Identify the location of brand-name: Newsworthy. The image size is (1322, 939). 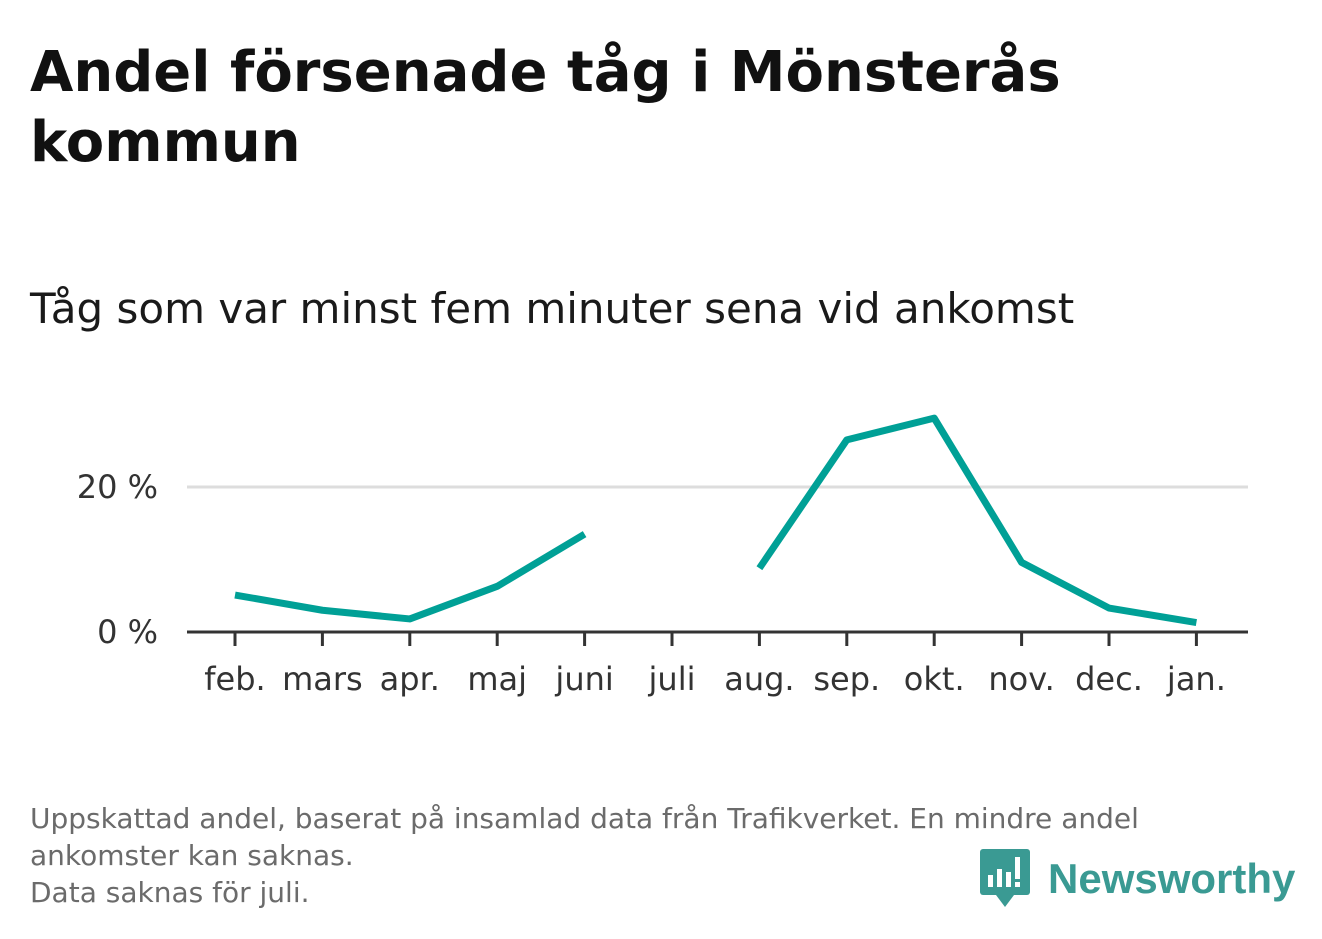
(1172, 878).